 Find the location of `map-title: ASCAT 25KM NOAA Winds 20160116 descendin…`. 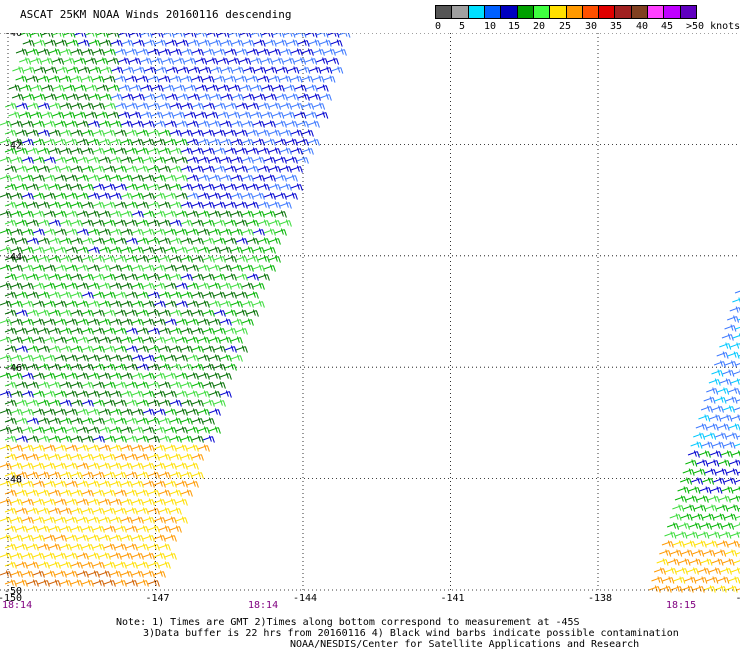

map-title: ASCAT 25KM NOAA Winds 20160116 descendin… is located at coordinates (156, 14).